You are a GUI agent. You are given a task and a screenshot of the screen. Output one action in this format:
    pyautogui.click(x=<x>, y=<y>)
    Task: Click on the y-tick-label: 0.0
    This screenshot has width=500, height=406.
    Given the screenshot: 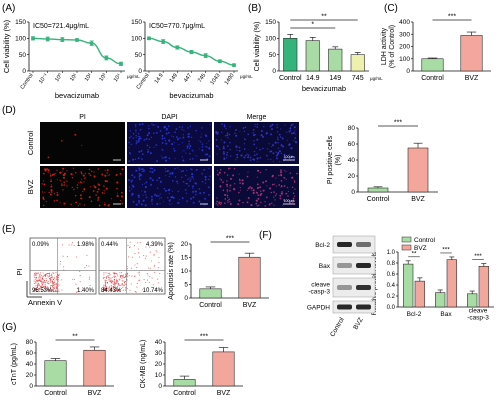 What is the action you would take?
    pyautogui.click(x=391, y=308)
    